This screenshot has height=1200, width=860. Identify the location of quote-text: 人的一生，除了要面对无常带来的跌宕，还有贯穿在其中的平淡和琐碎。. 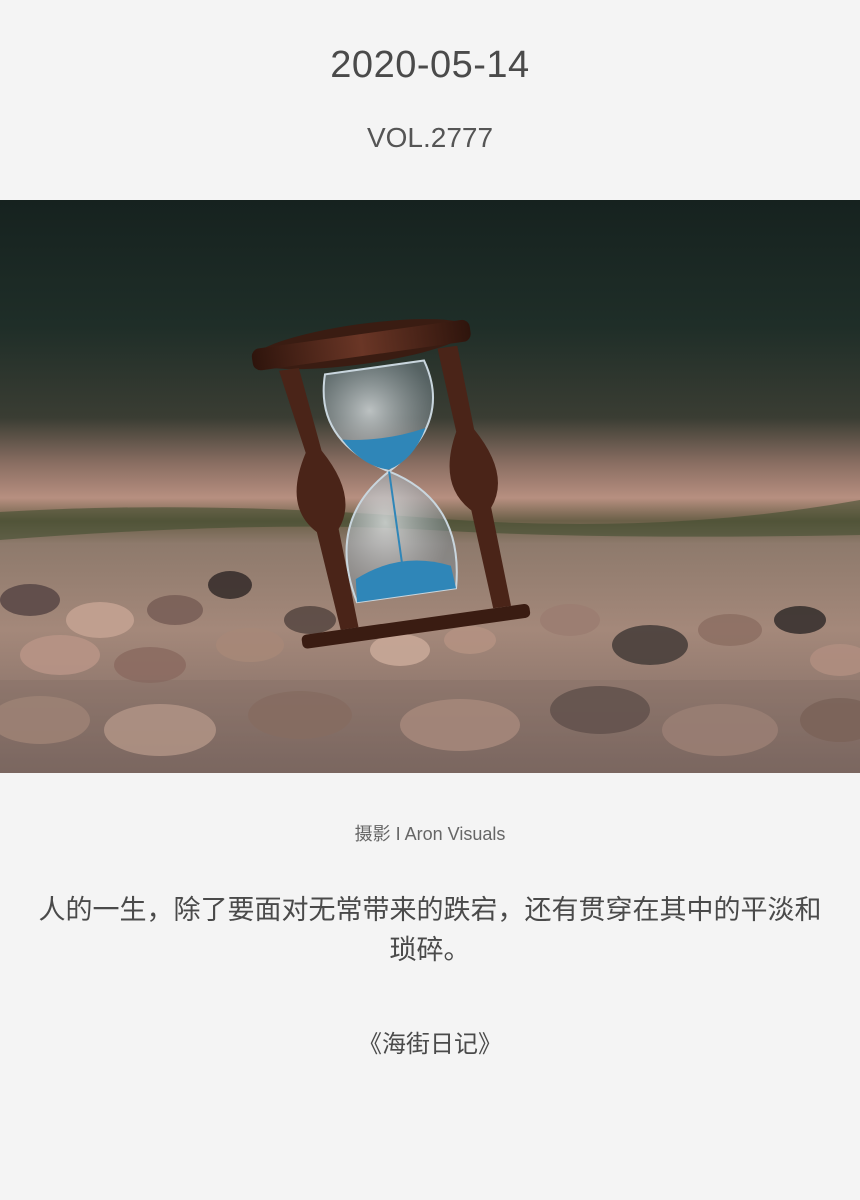
(430, 930).